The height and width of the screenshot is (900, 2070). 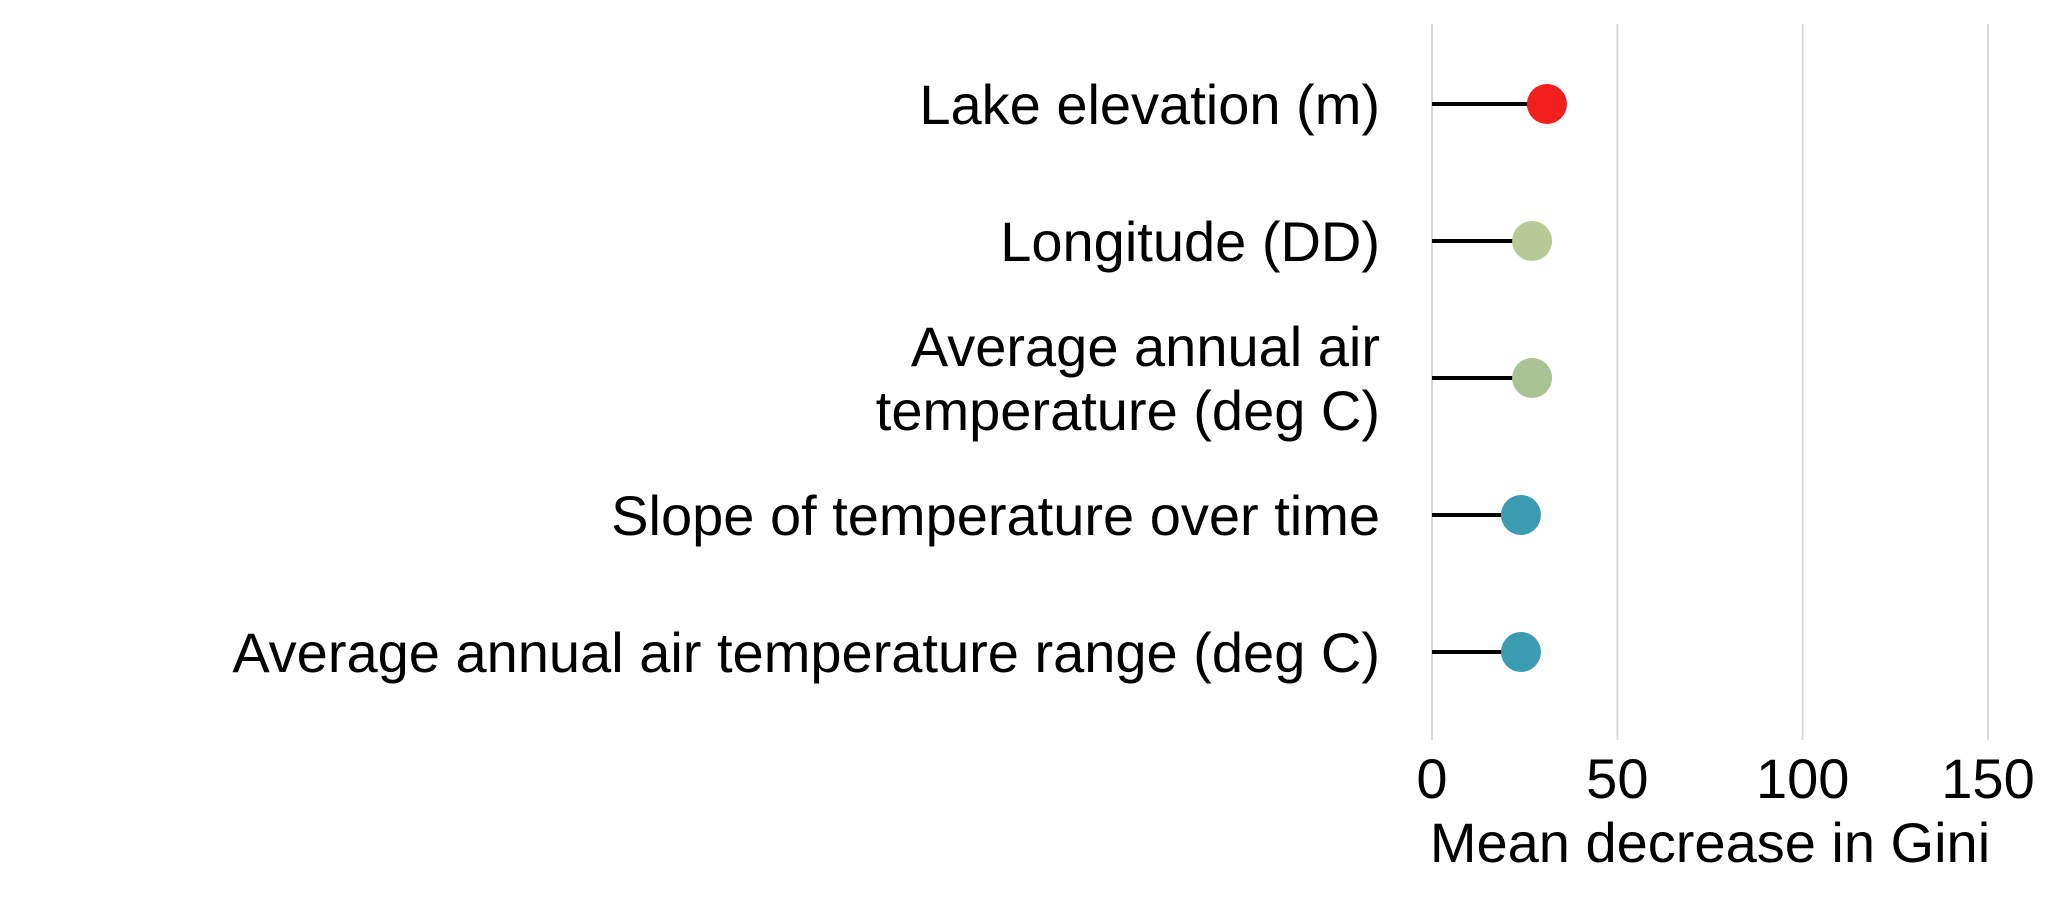 I want to click on x-tick-label: 50, so click(x=1617, y=778).